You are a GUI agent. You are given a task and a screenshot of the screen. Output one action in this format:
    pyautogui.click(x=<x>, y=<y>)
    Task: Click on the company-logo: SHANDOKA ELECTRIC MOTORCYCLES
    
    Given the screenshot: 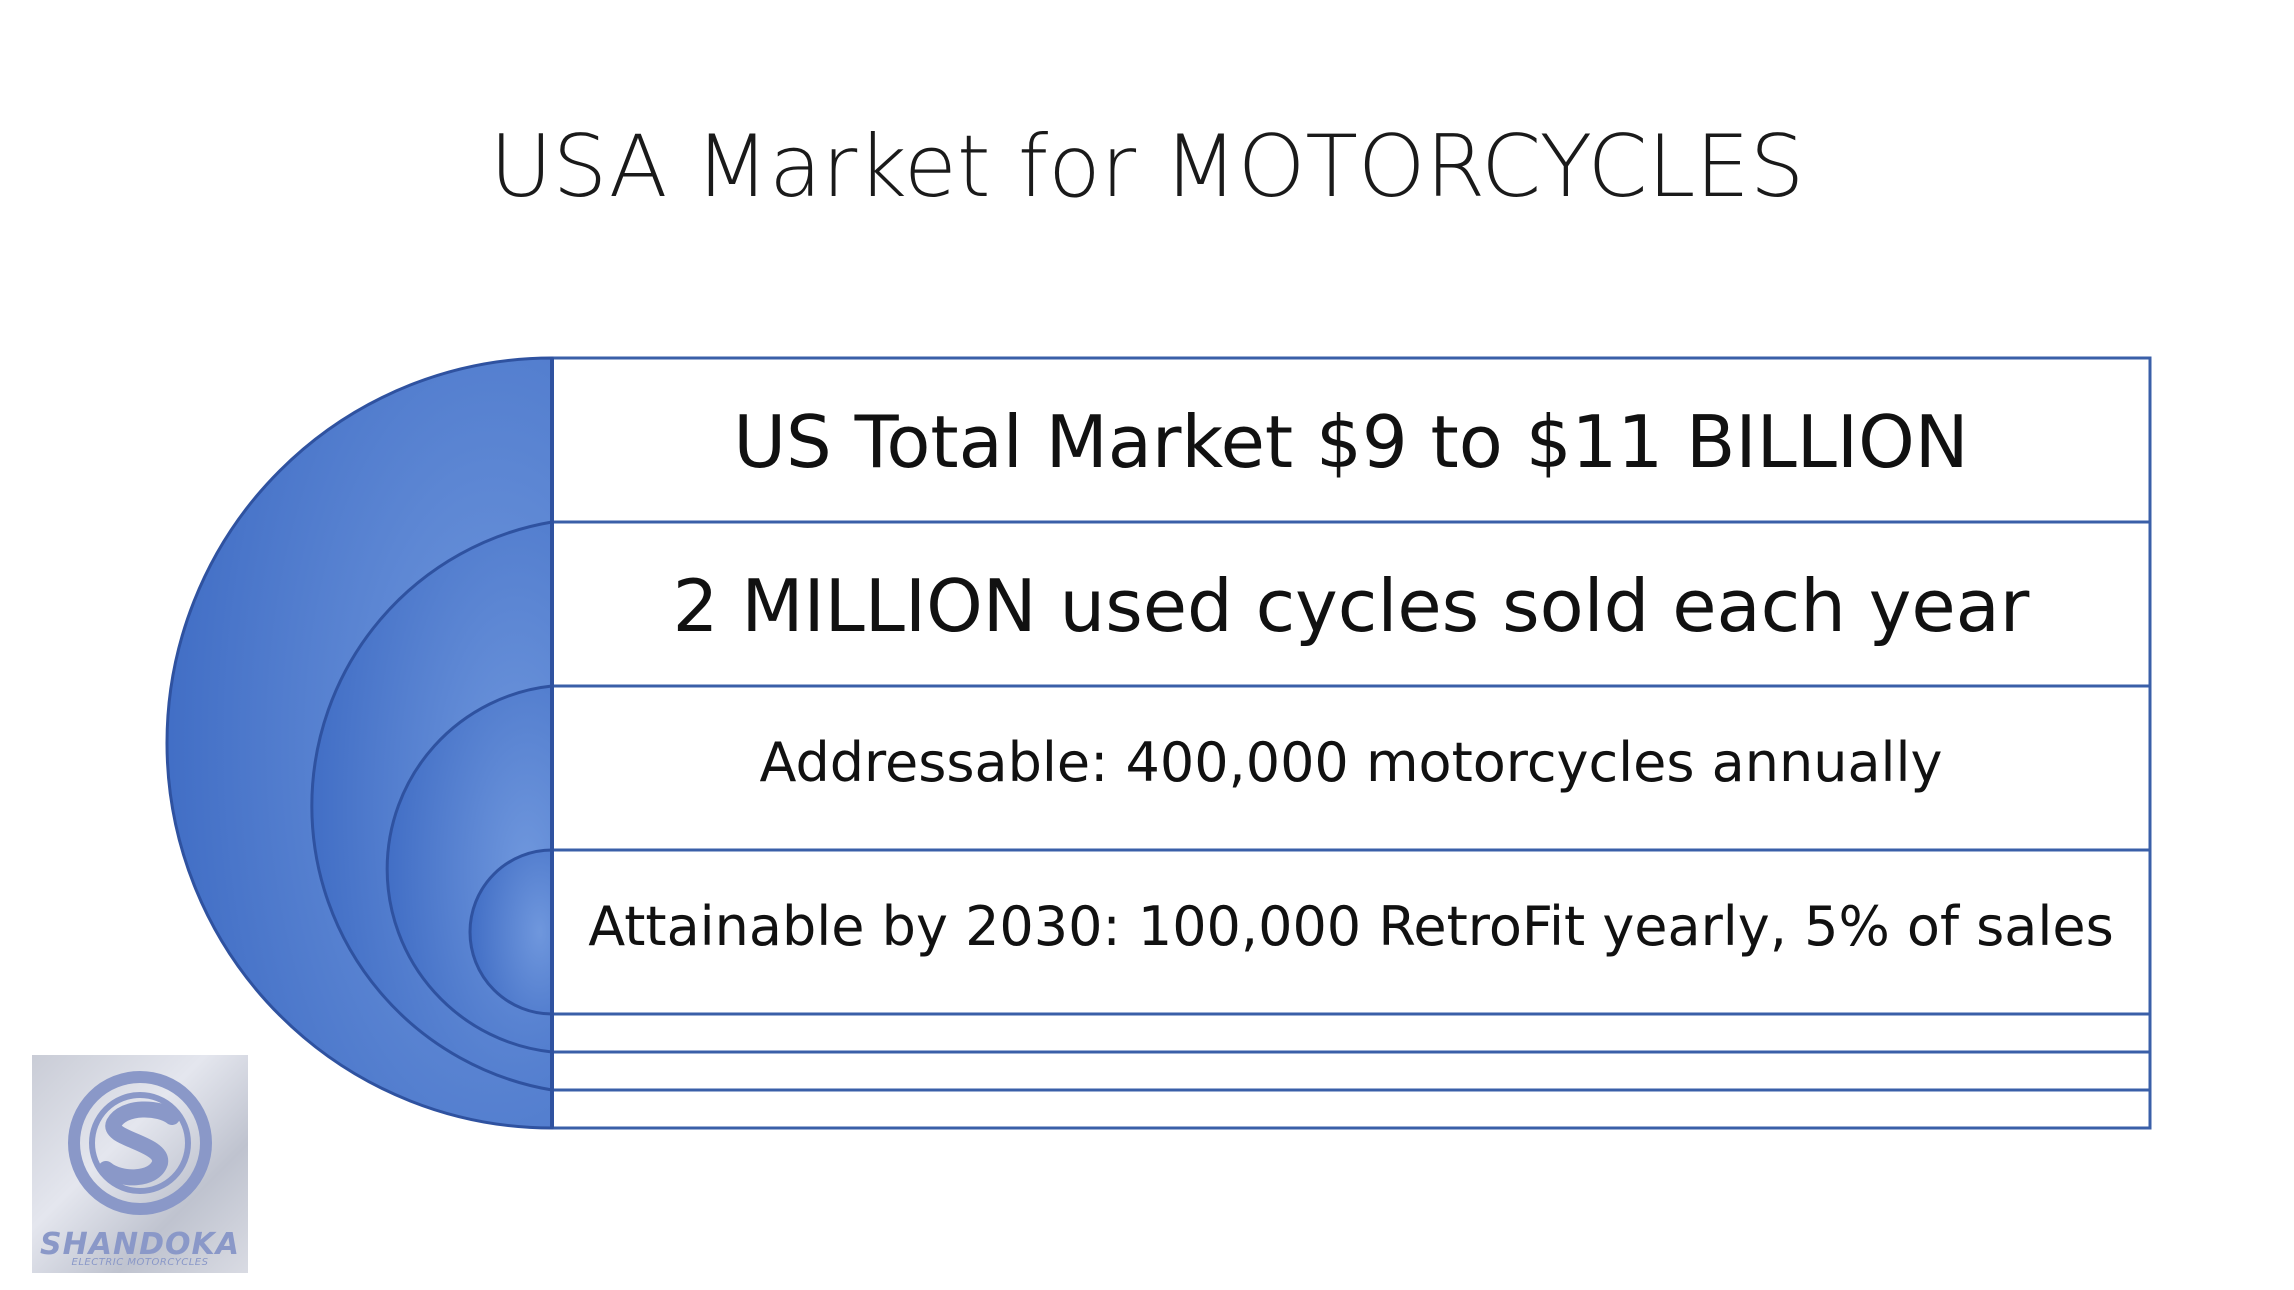 What is the action you would take?
    pyautogui.click(x=140, y=1164)
    